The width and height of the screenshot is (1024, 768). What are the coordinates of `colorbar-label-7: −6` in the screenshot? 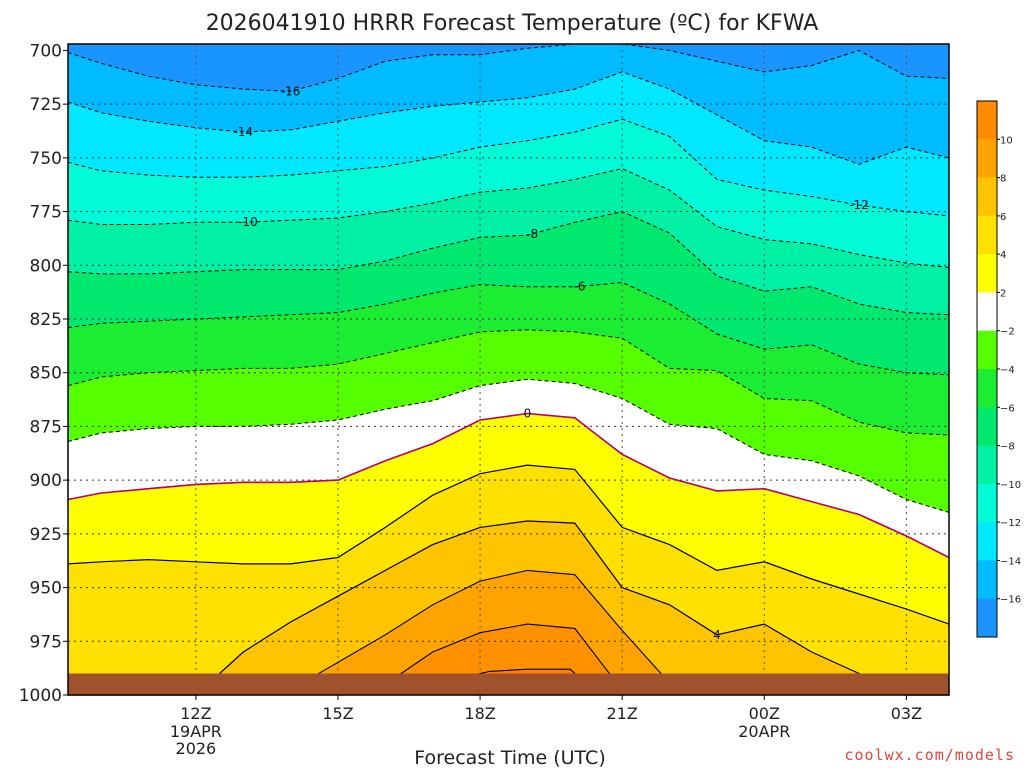 It's located at (1007, 408).